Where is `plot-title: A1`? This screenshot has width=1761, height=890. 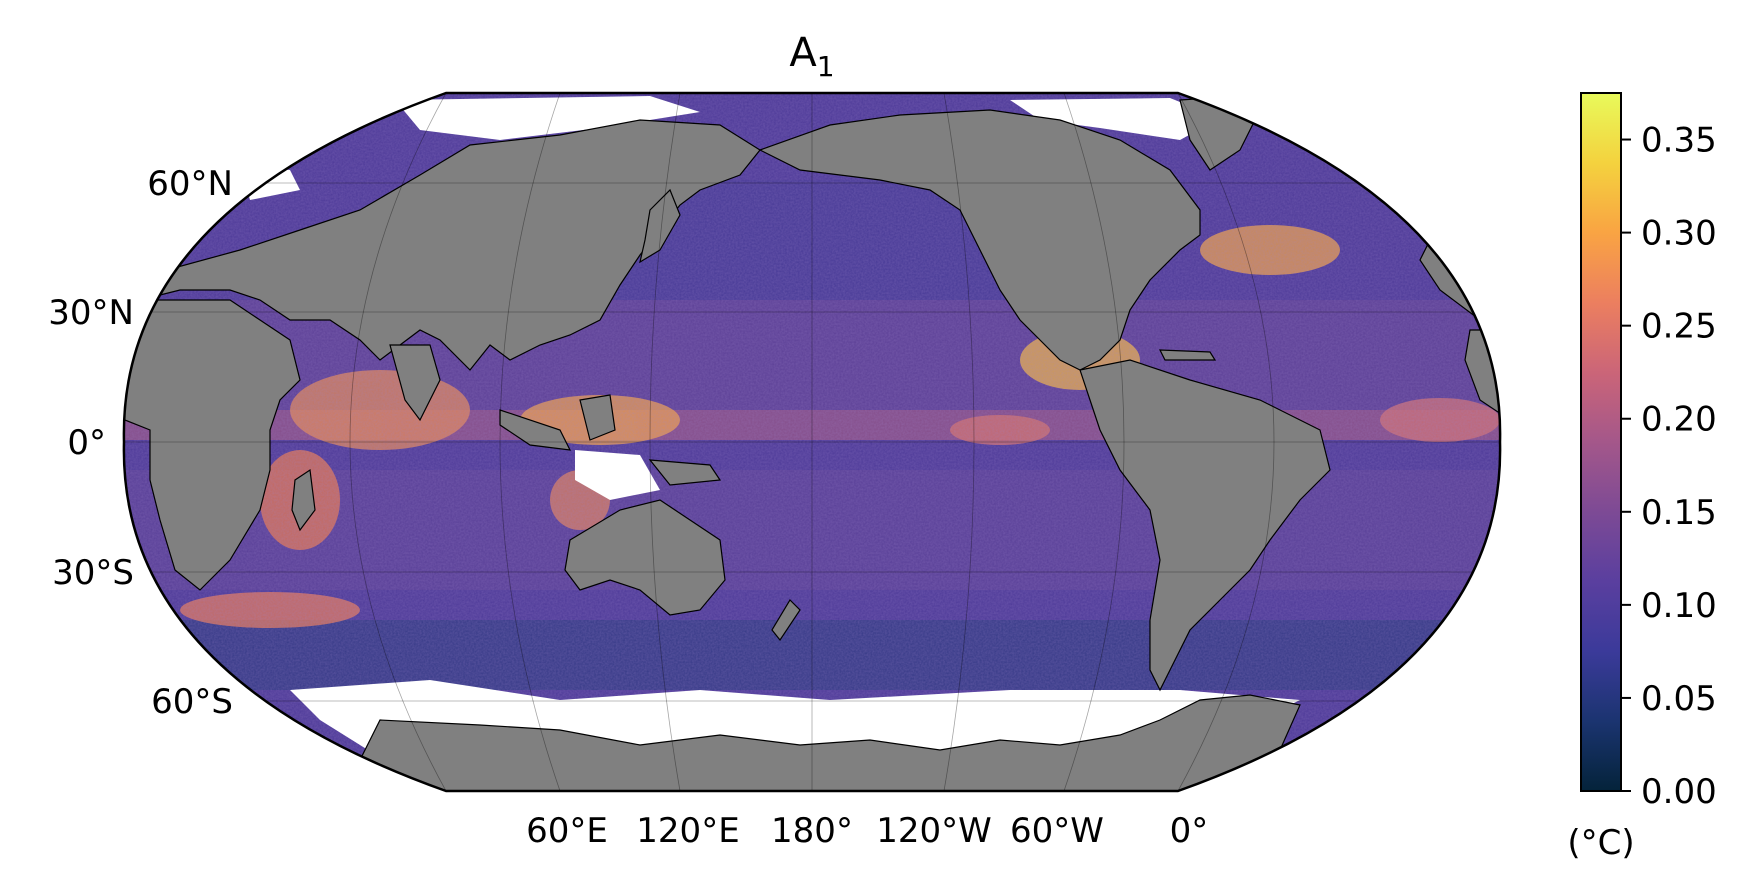
plot-title: A1 is located at coordinates (811, 56).